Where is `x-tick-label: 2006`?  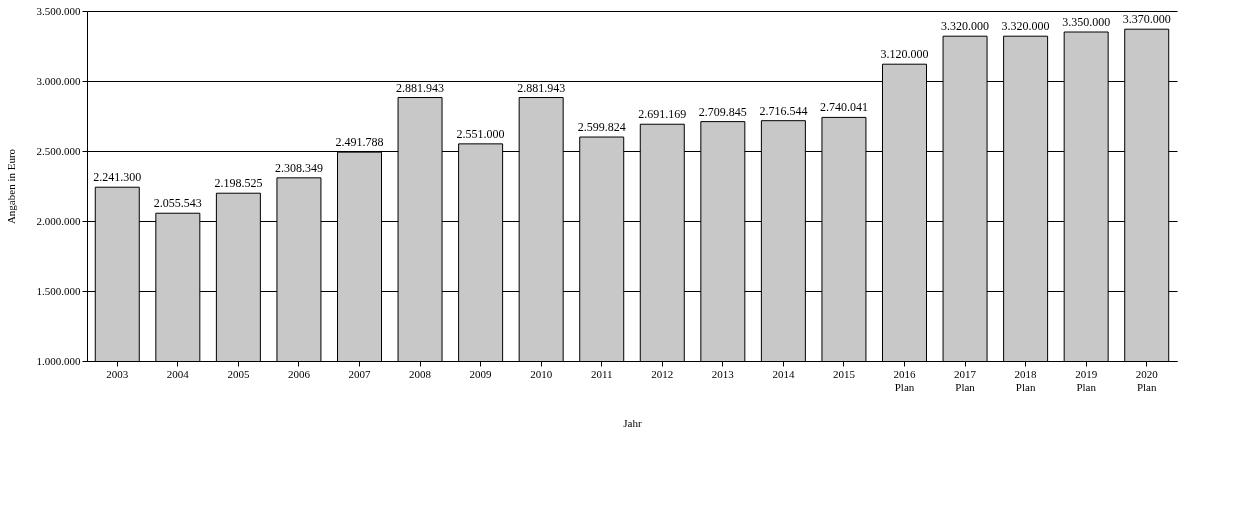 x-tick-label: 2006 is located at coordinates (299, 373).